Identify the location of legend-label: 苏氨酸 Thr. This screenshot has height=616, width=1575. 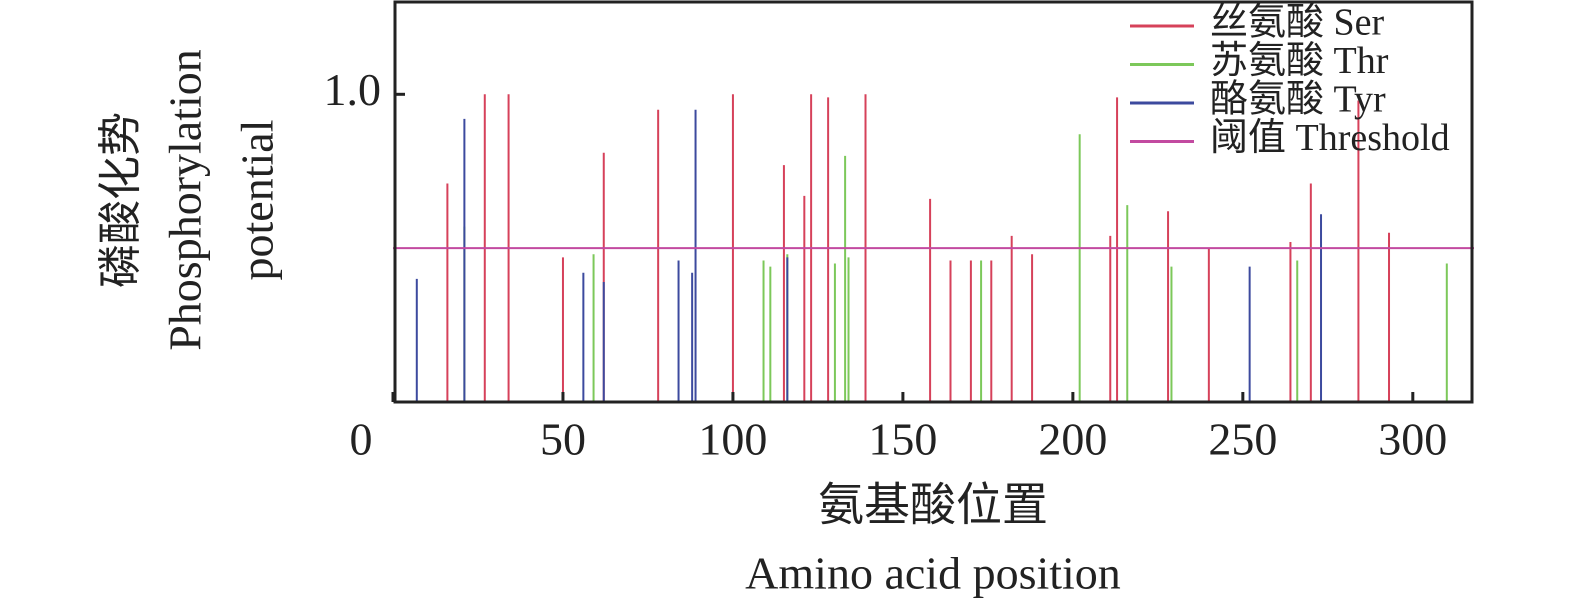
(1299, 61).